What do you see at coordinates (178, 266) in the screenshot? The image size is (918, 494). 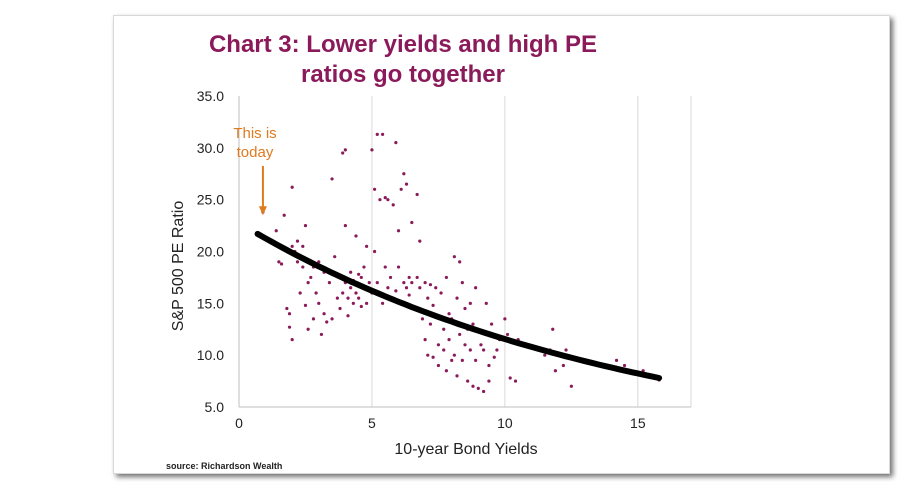 I see `y-axis-label: S&P 500 PE Ratio` at bounding box center [178, 266].